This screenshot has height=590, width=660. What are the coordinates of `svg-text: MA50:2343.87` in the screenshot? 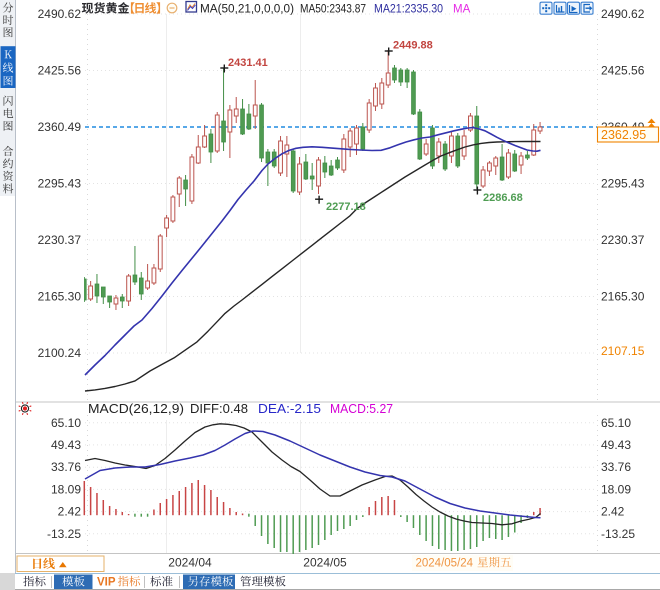 It's located at (333, 10).